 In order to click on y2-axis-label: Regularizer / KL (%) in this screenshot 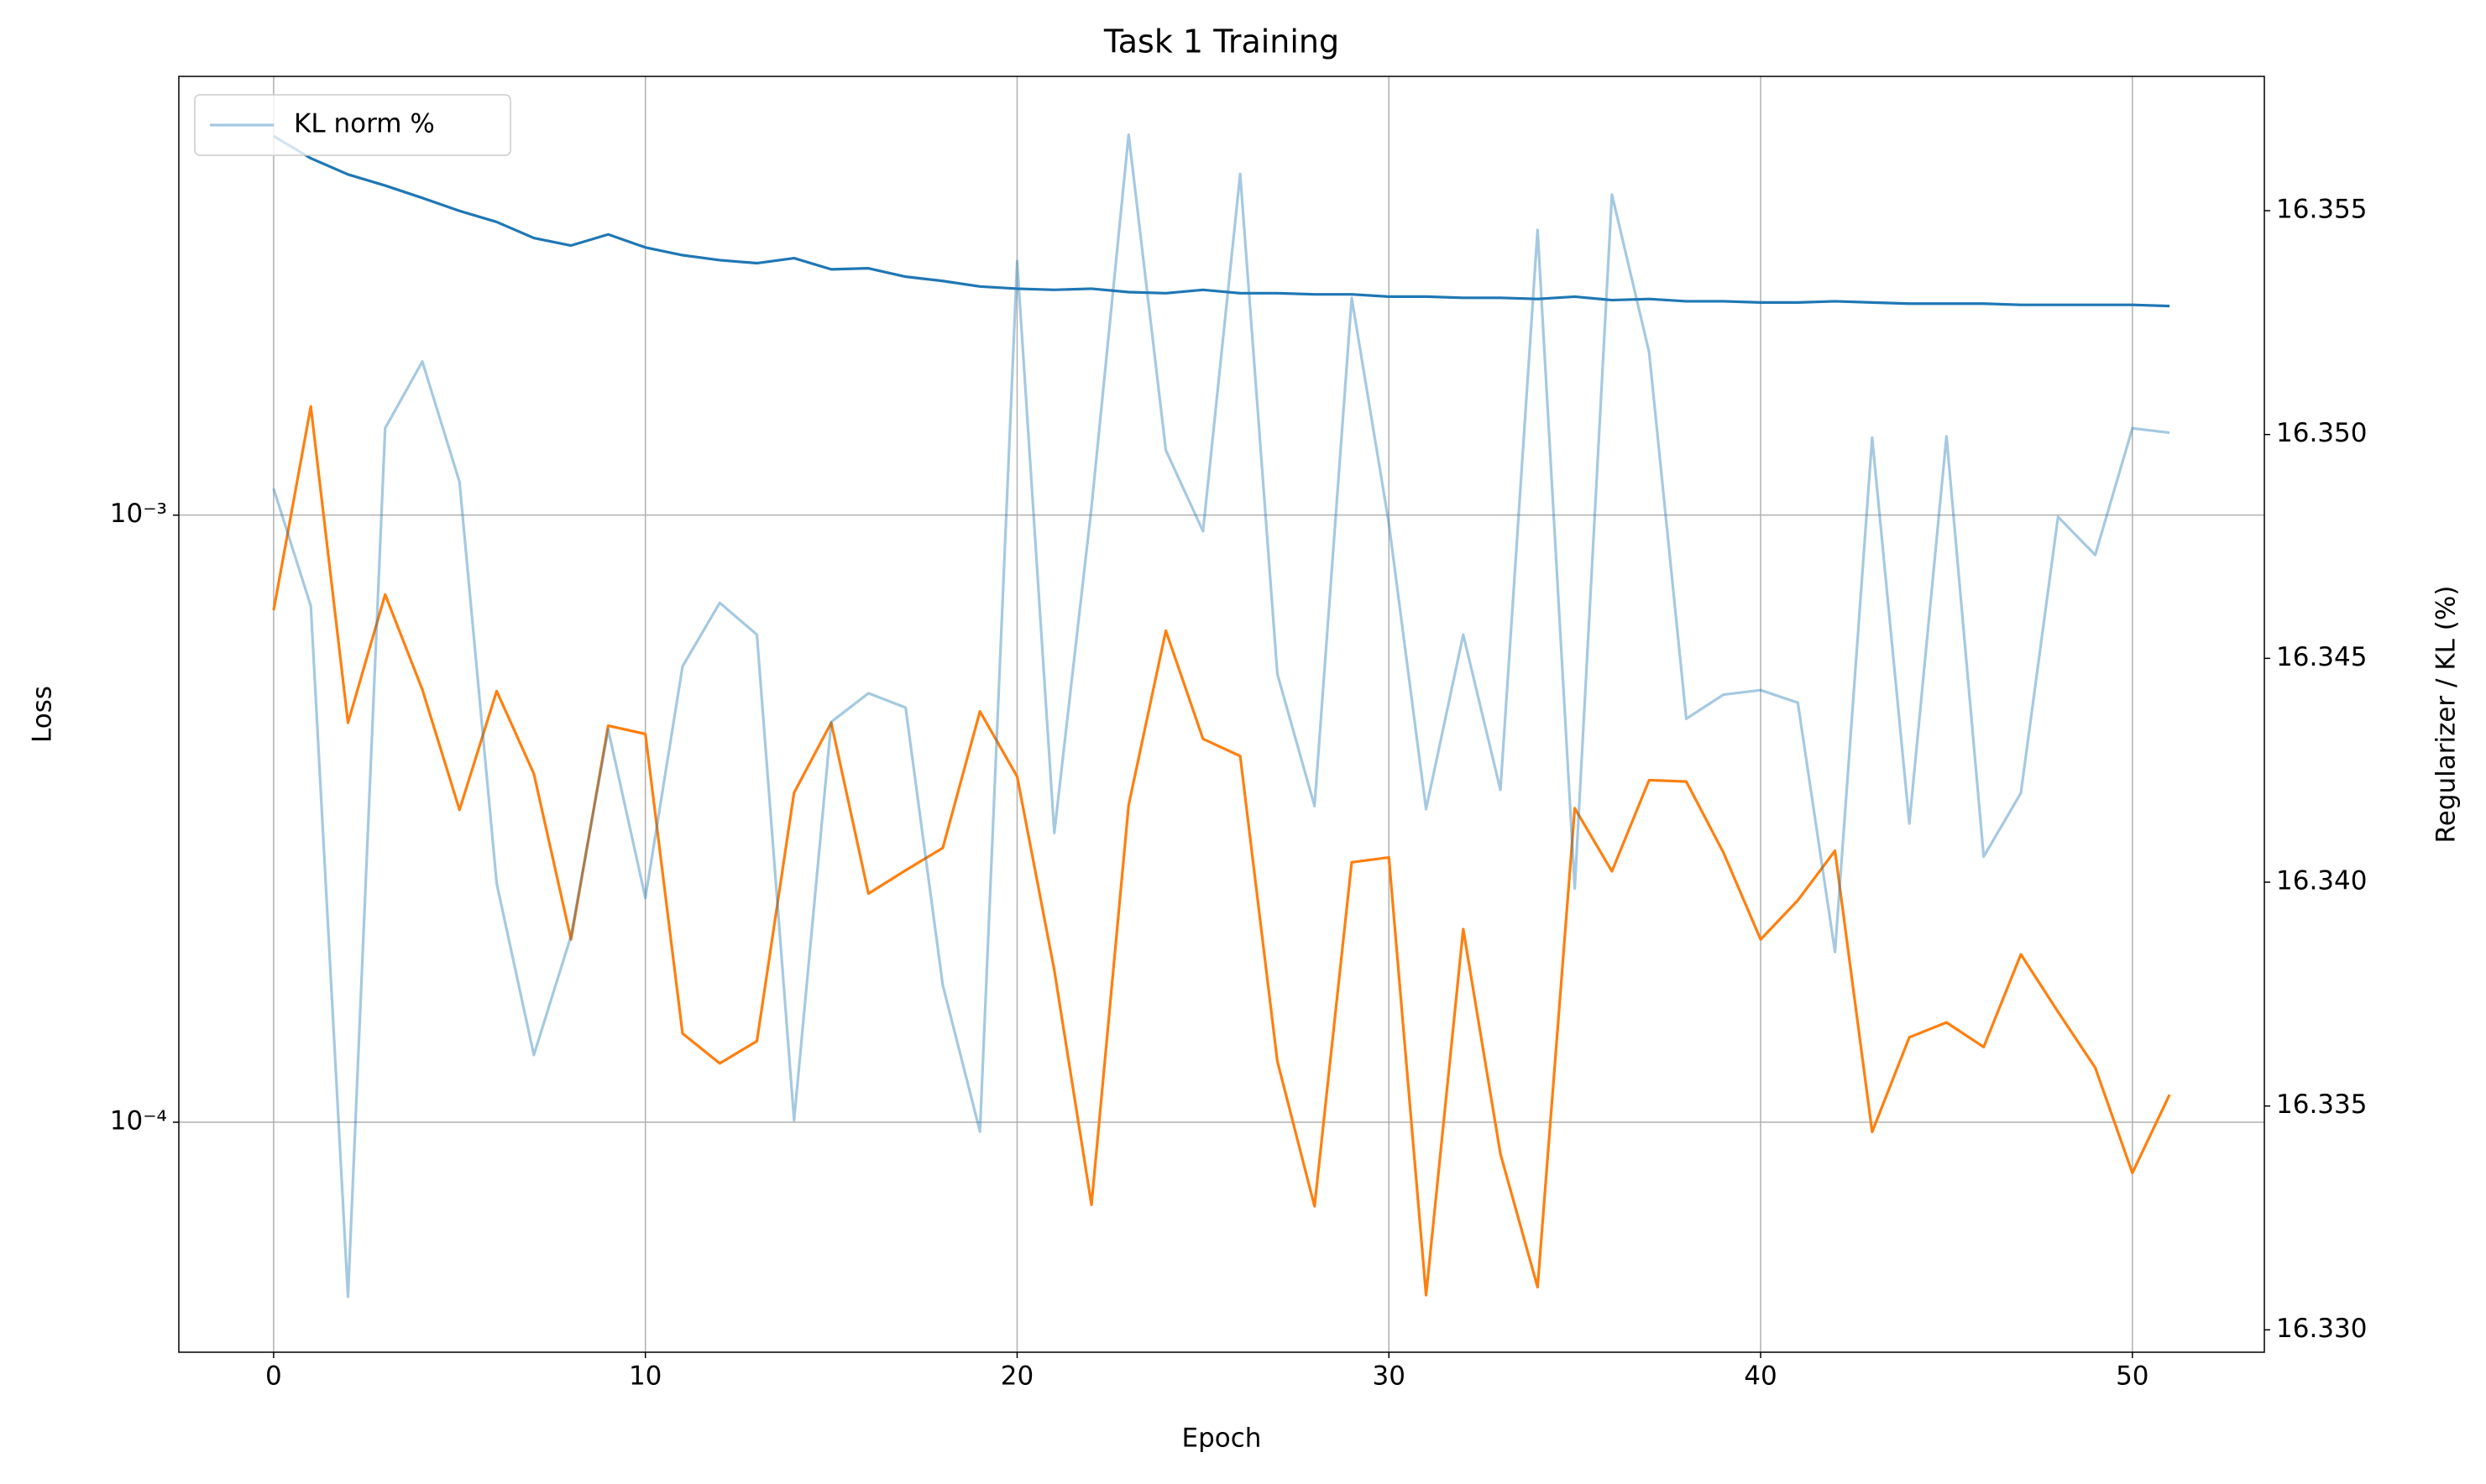, I will do `click(2446, 715)`.